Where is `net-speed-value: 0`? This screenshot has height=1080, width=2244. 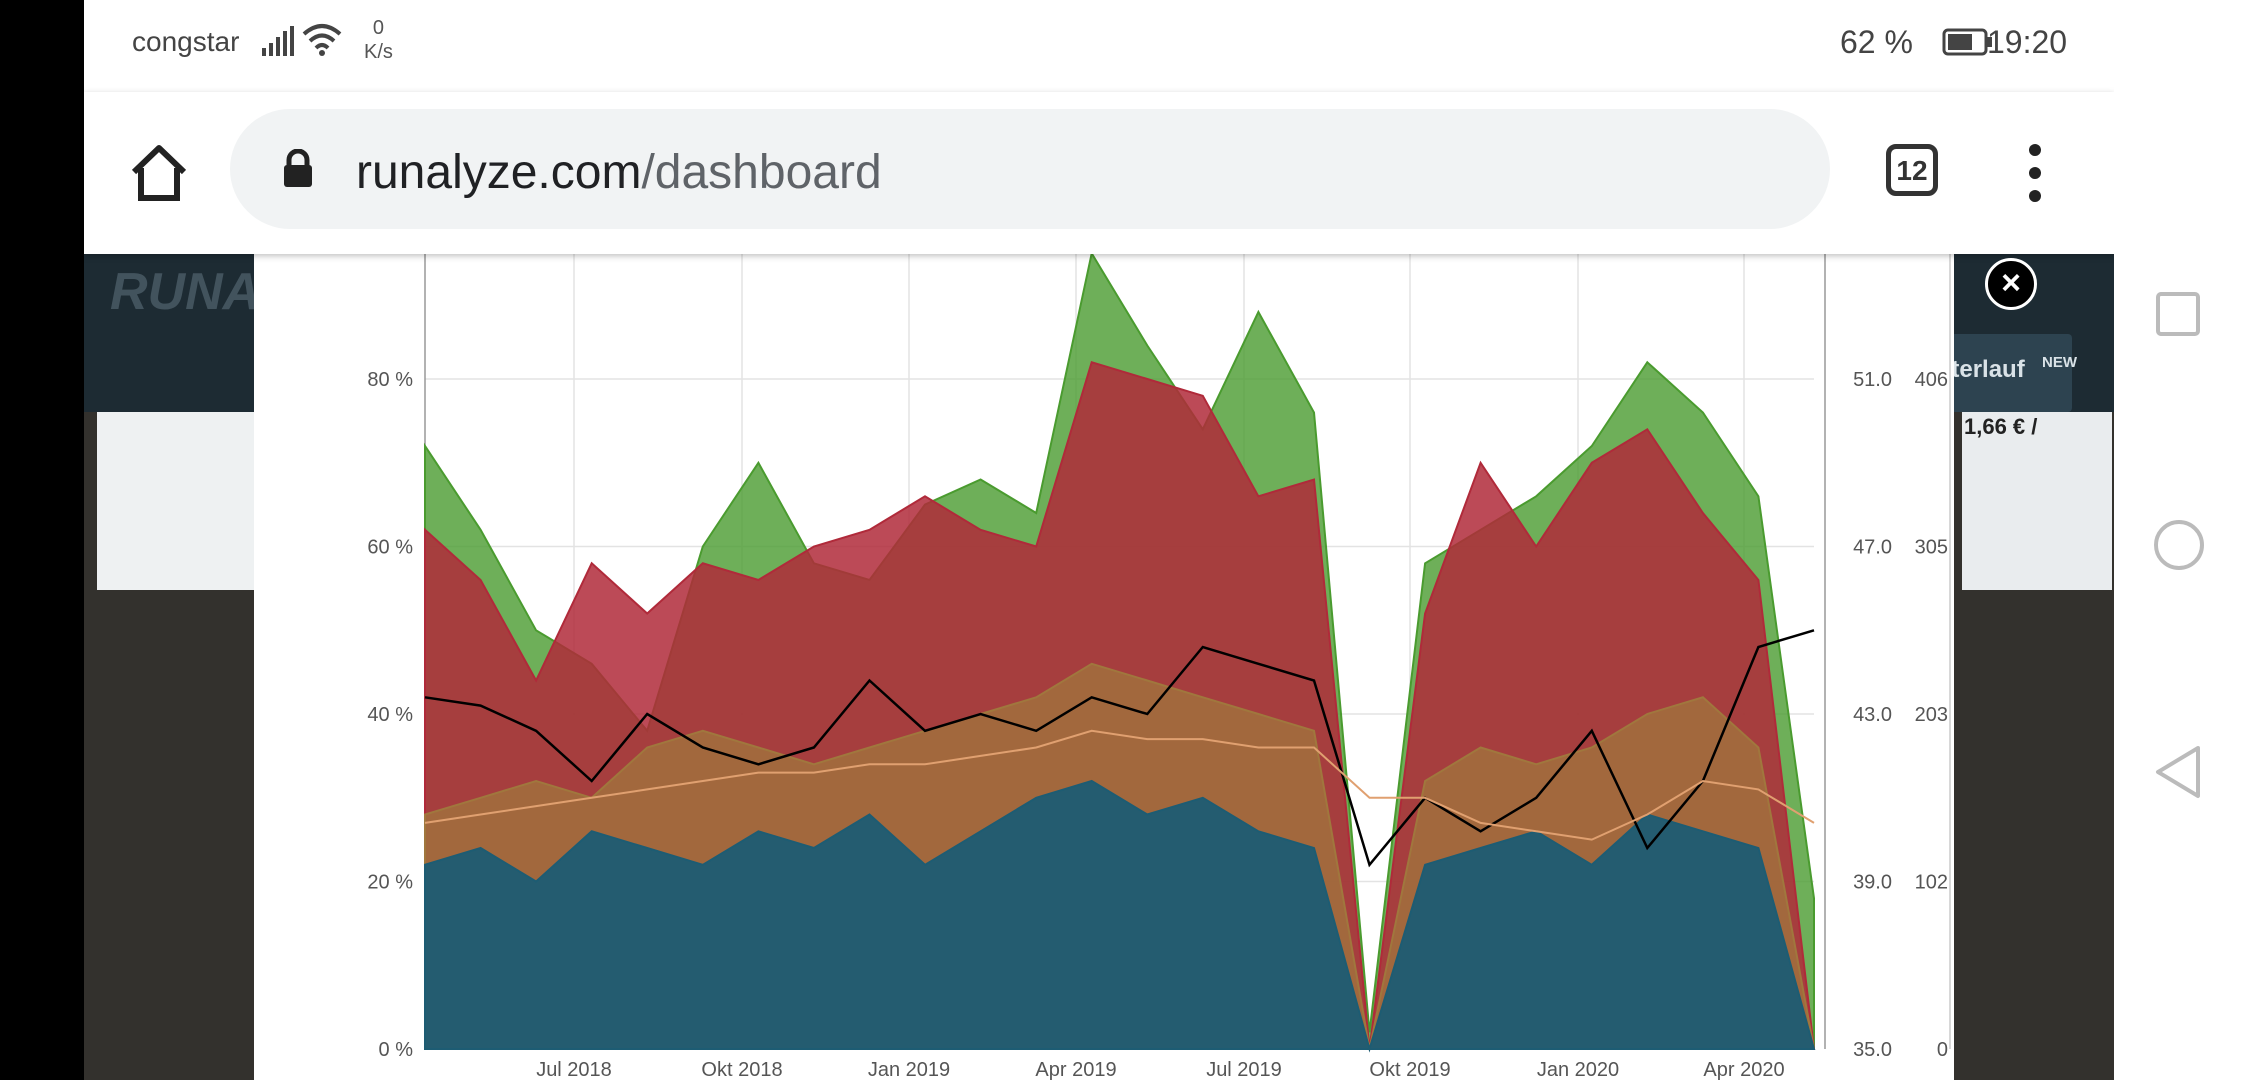
net-speed-value: 0 is located at coordinates (378, 28).